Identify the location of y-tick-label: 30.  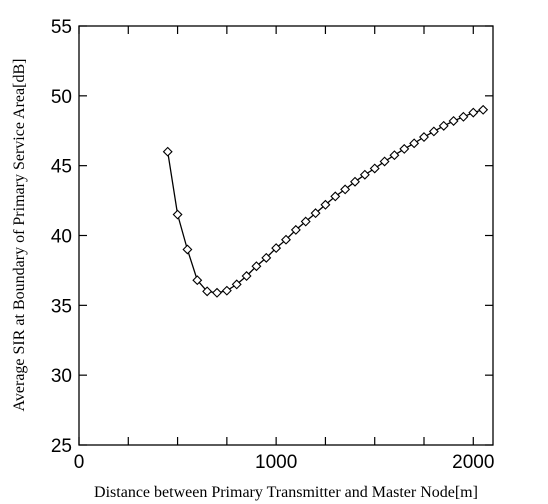
(61, 376).